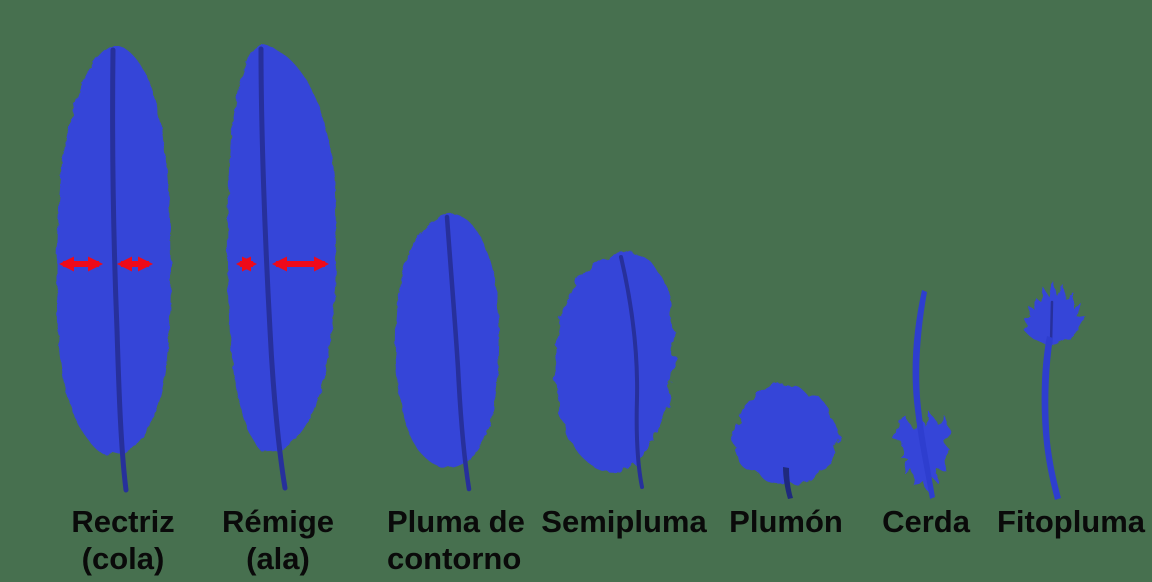 This screenshot has height=582, width=1152. I want to click on label-rectriz: Rectriz (cola), so click(122, 540).